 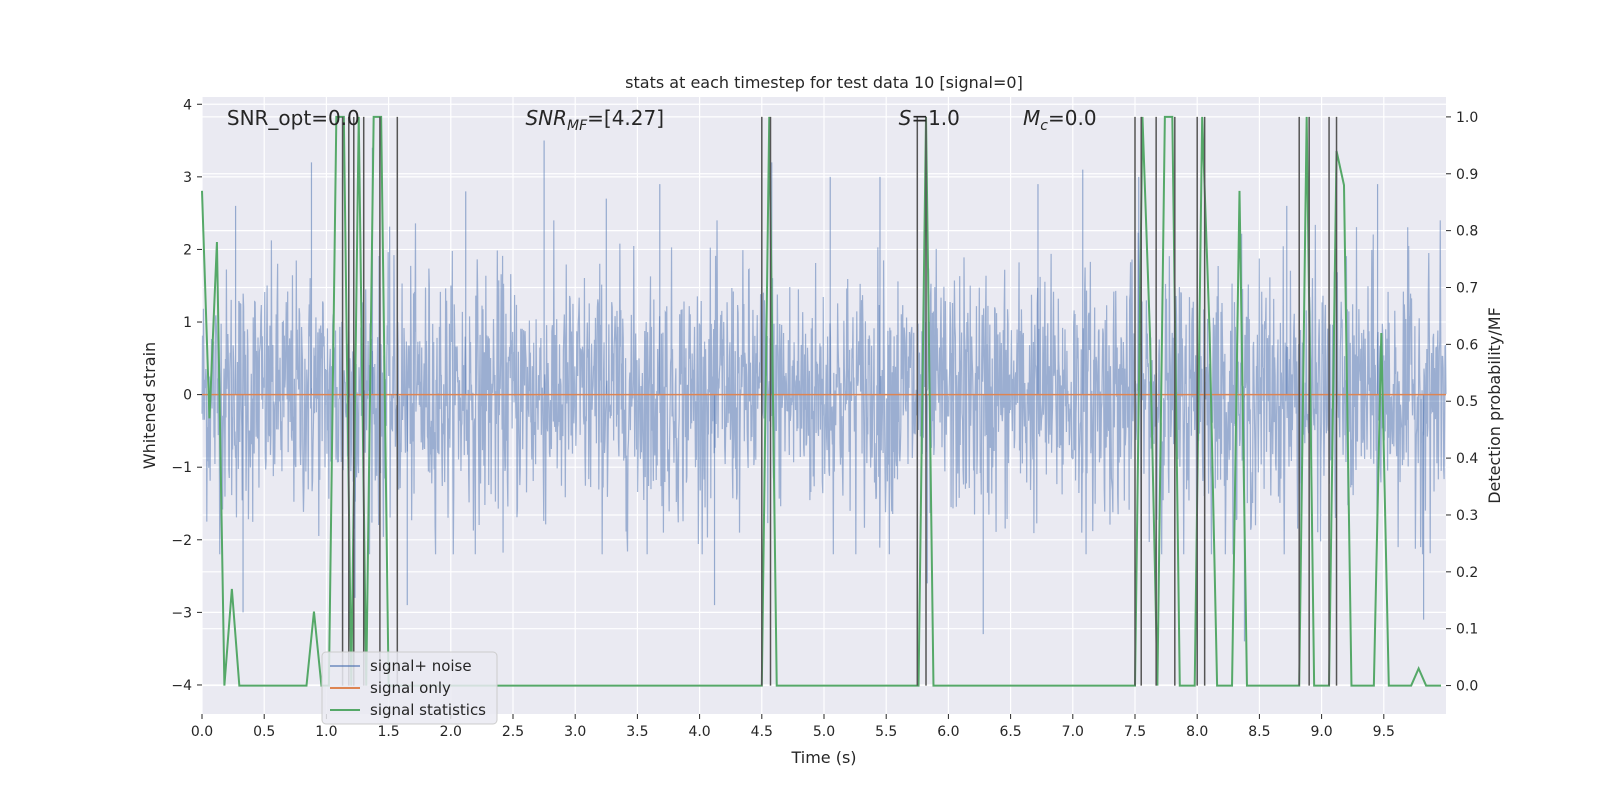 What do you see at coordinates (1467, 175) in the screenshot?
I see `y2-tick-label: 0.9` at bounding box center [1467, 175].